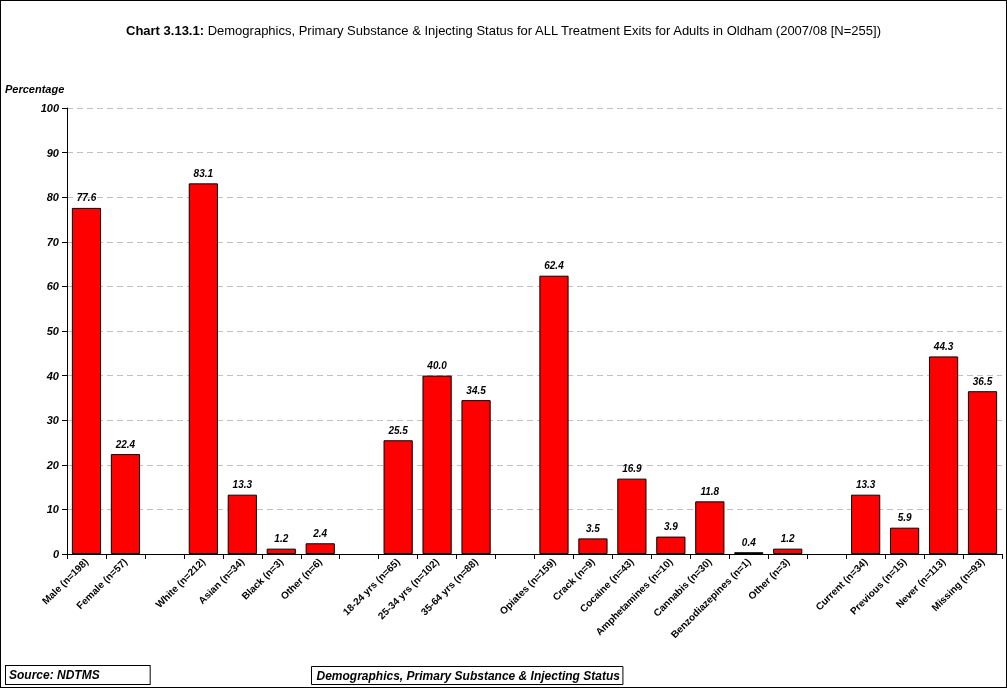 Image resolution: width=1007 pixels, height=688 pixels. I want to click on data-label: 25.5, so click(398, 430).